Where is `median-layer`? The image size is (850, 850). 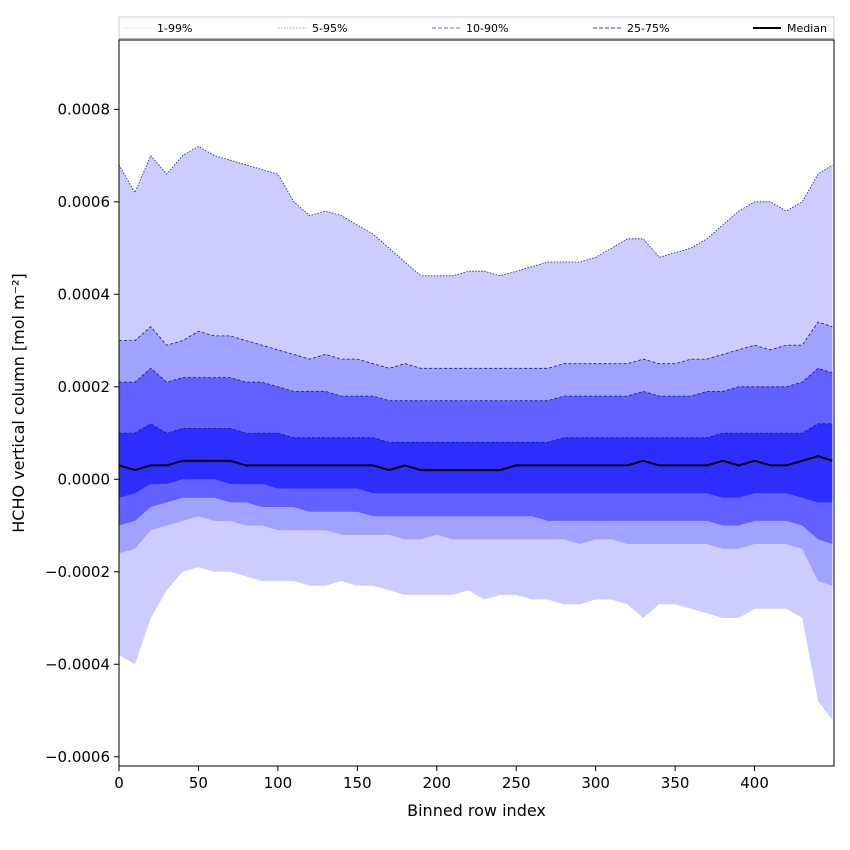 median-layer is located at coordinates (475, 463).